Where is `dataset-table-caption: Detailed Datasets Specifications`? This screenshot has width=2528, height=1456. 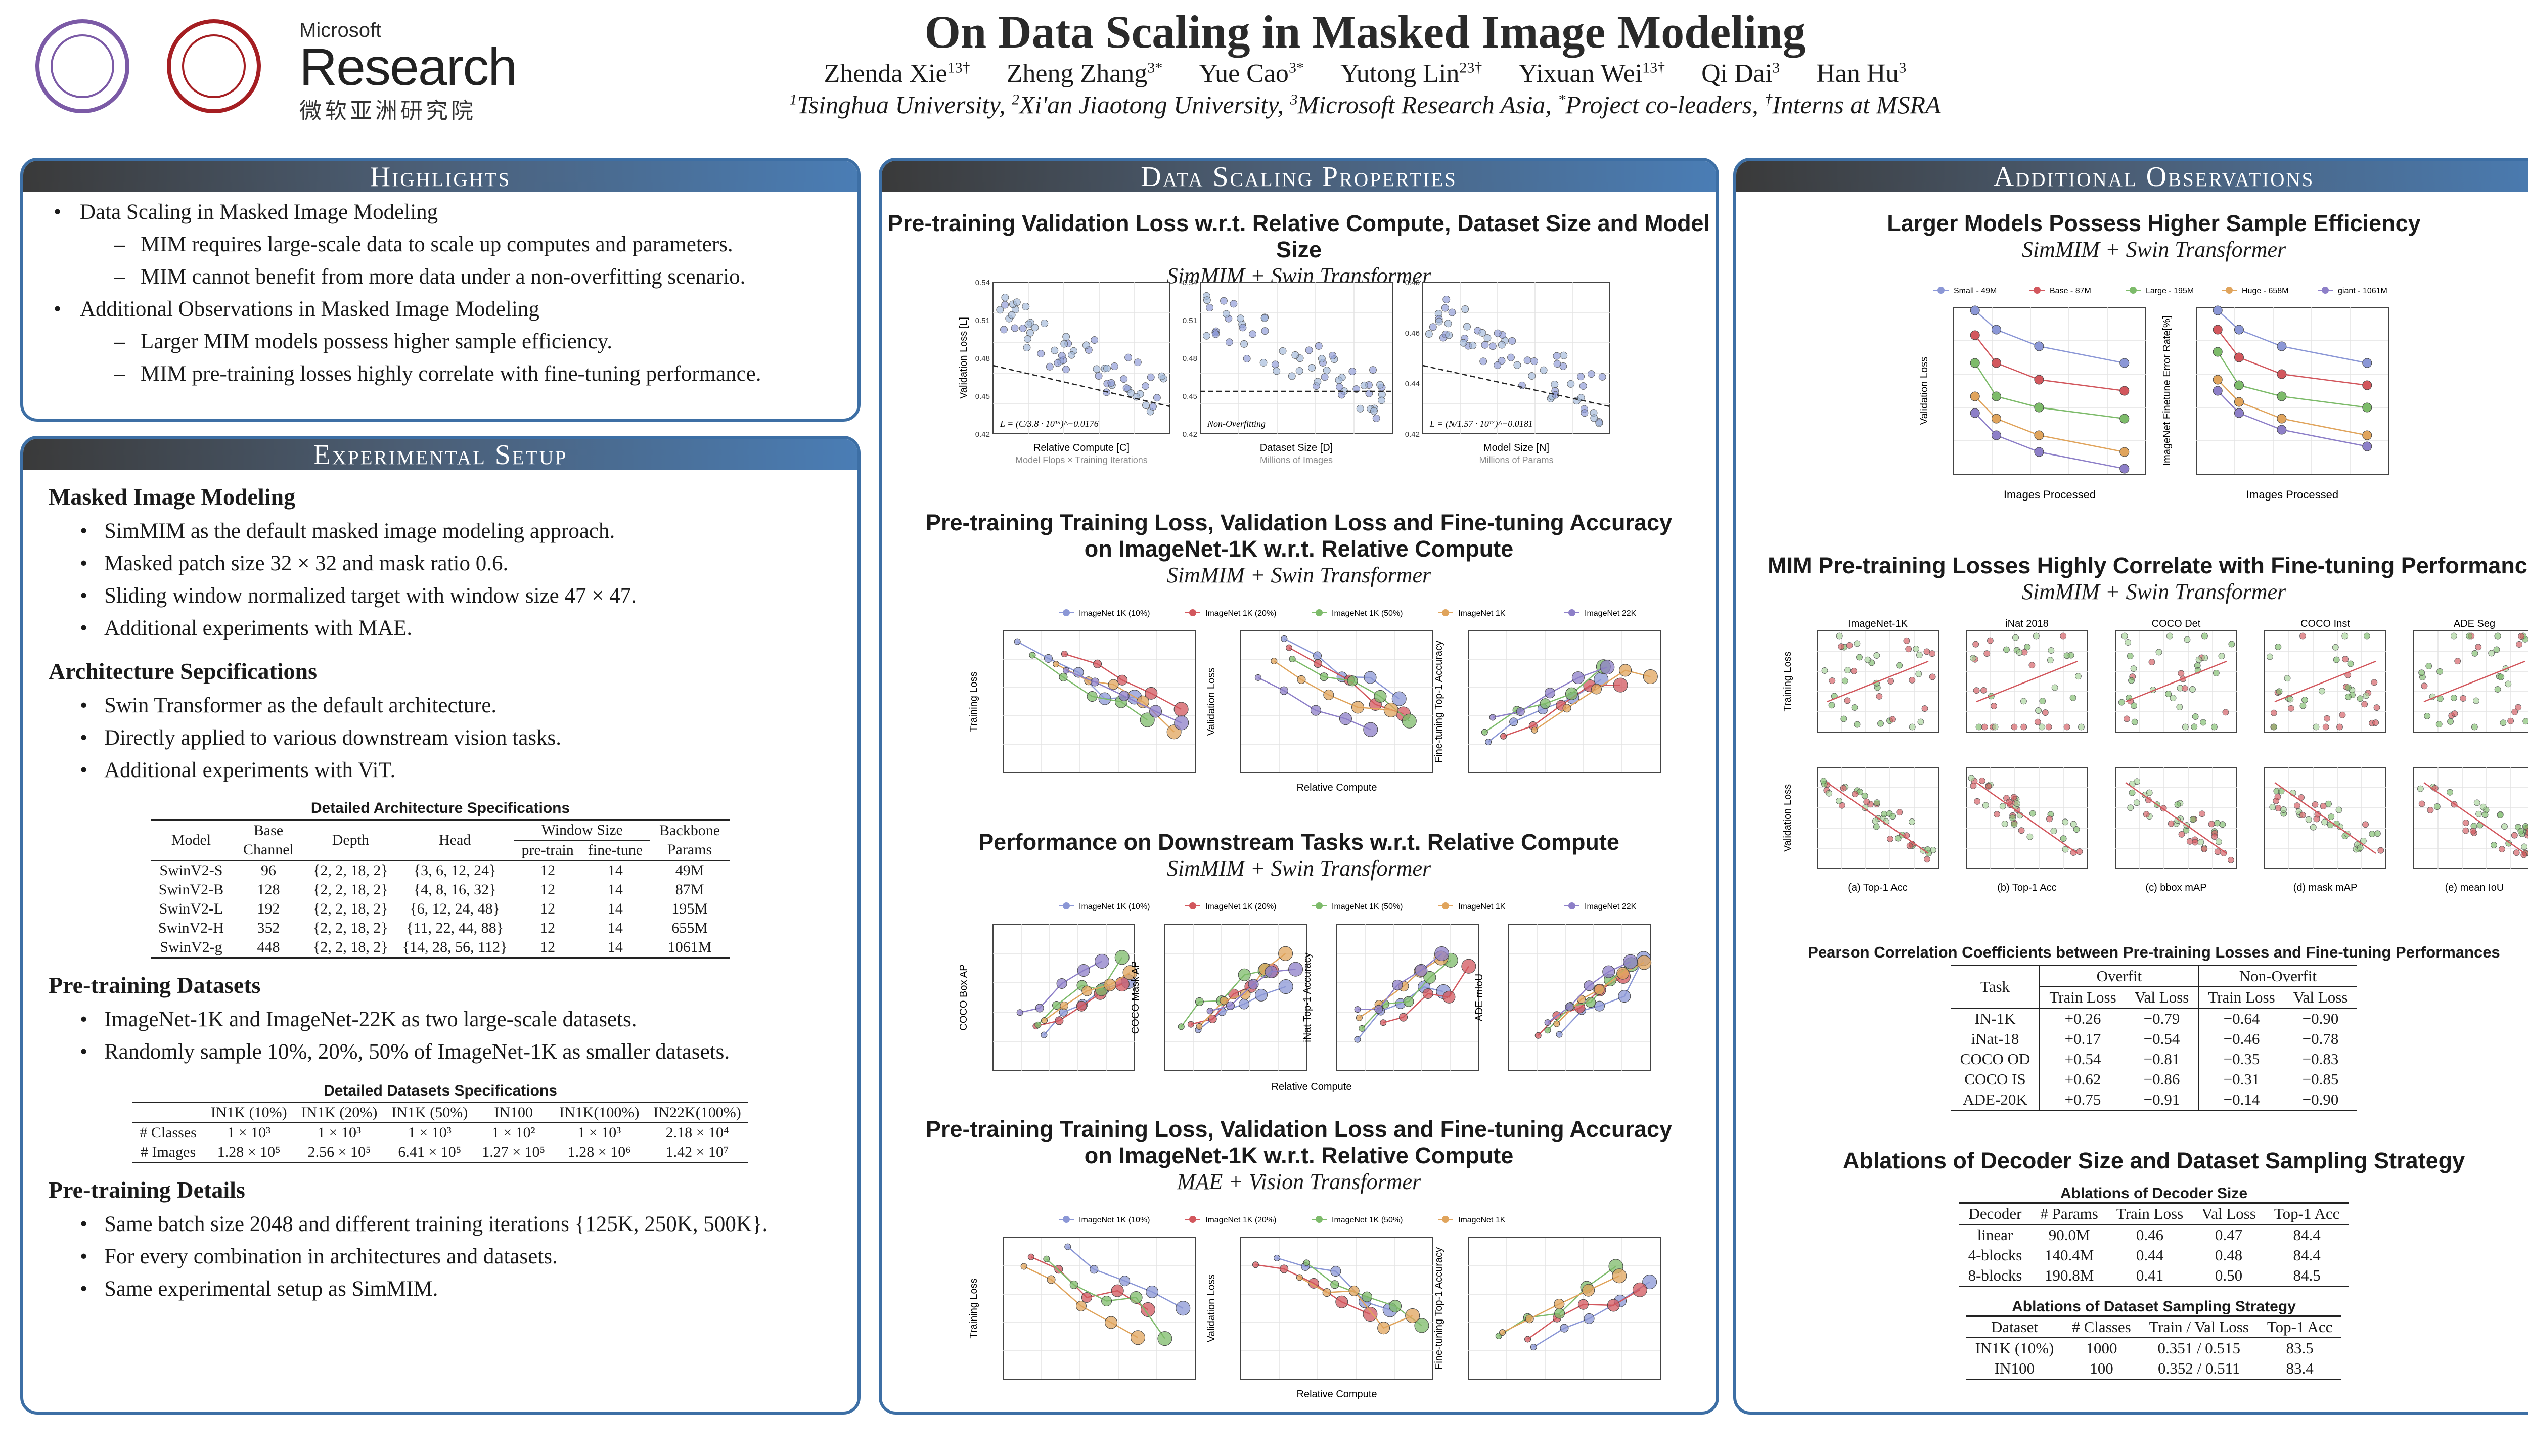 dataset-table-caption: Detailed Datasets Specifications is located at coordinates (441, 1090).